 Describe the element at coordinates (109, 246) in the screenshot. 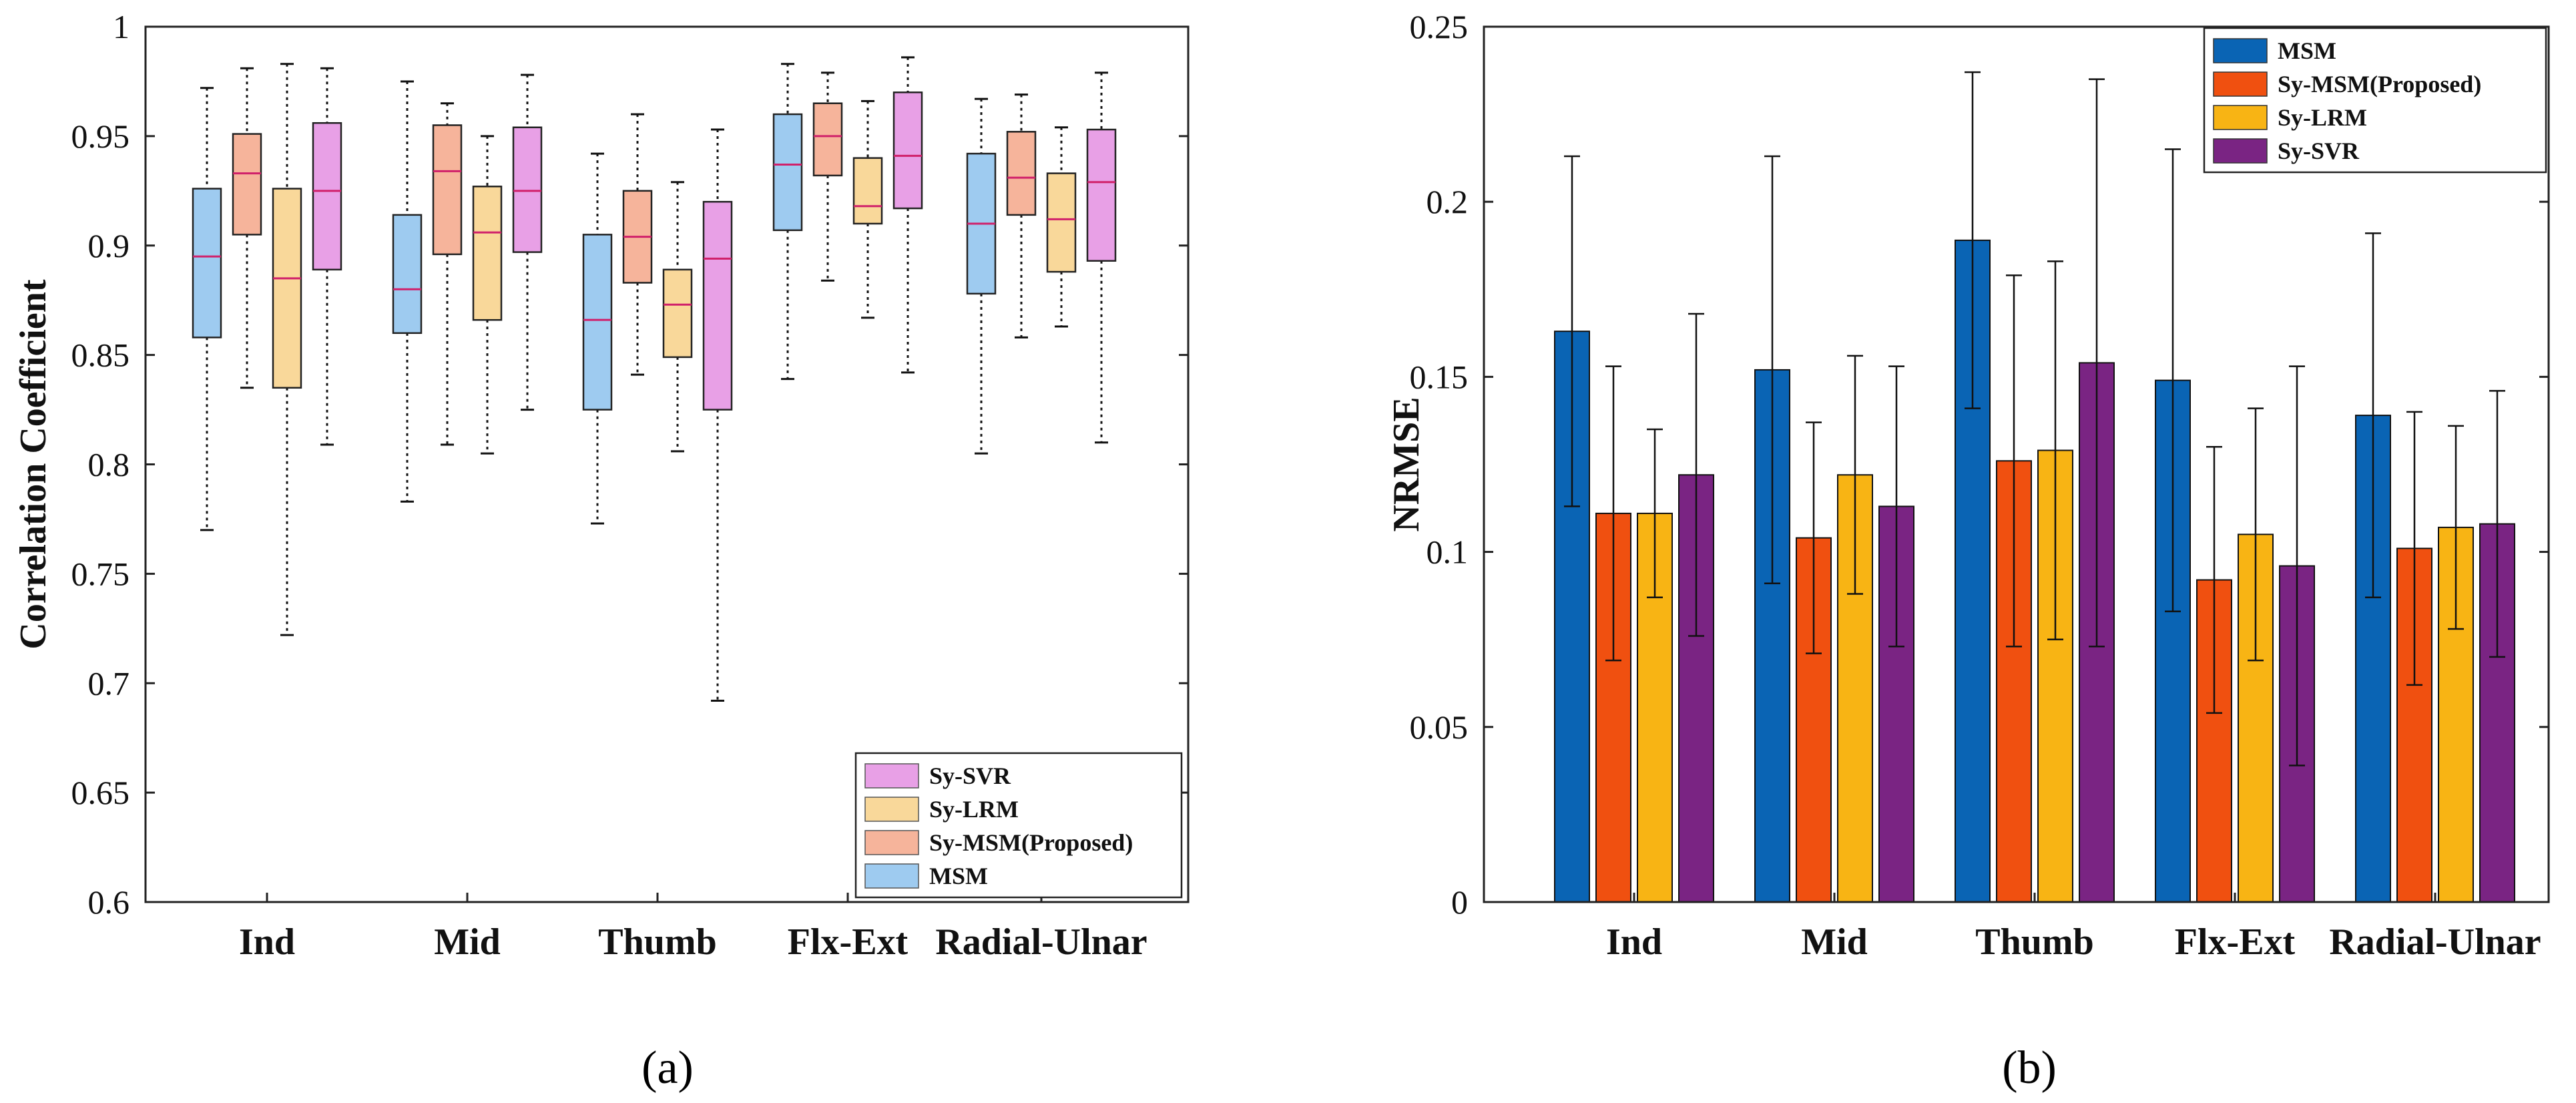

I see `panel-a-y-tick-label: 0.9` at that location.